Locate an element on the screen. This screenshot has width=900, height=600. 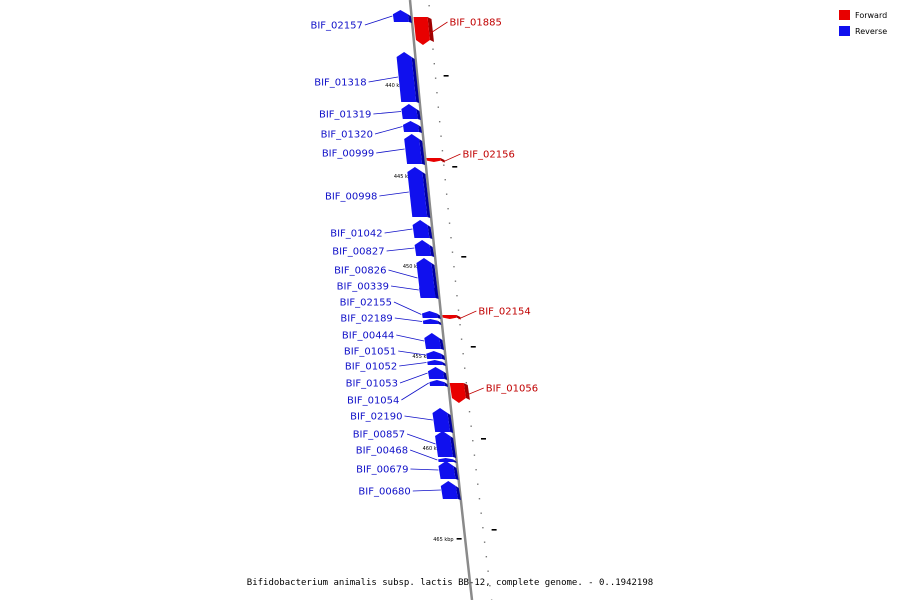
kbp-label: 440 kbp is located at coordinates (395, 86).